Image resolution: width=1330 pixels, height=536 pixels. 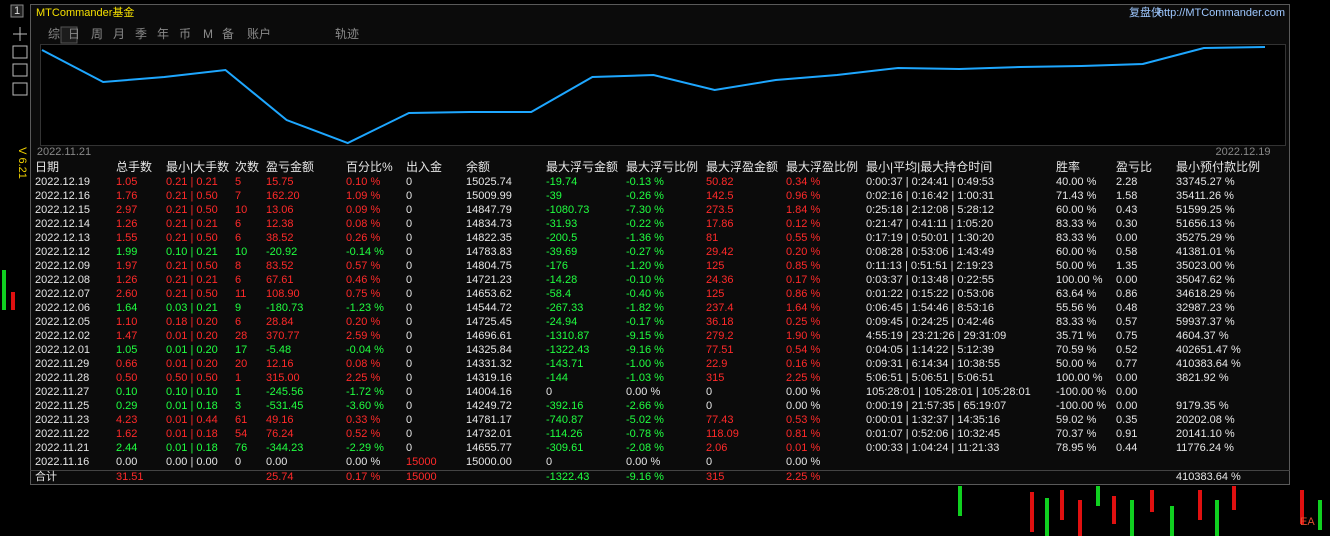 I want to click on tab: 月, so click(x=119, y=34).